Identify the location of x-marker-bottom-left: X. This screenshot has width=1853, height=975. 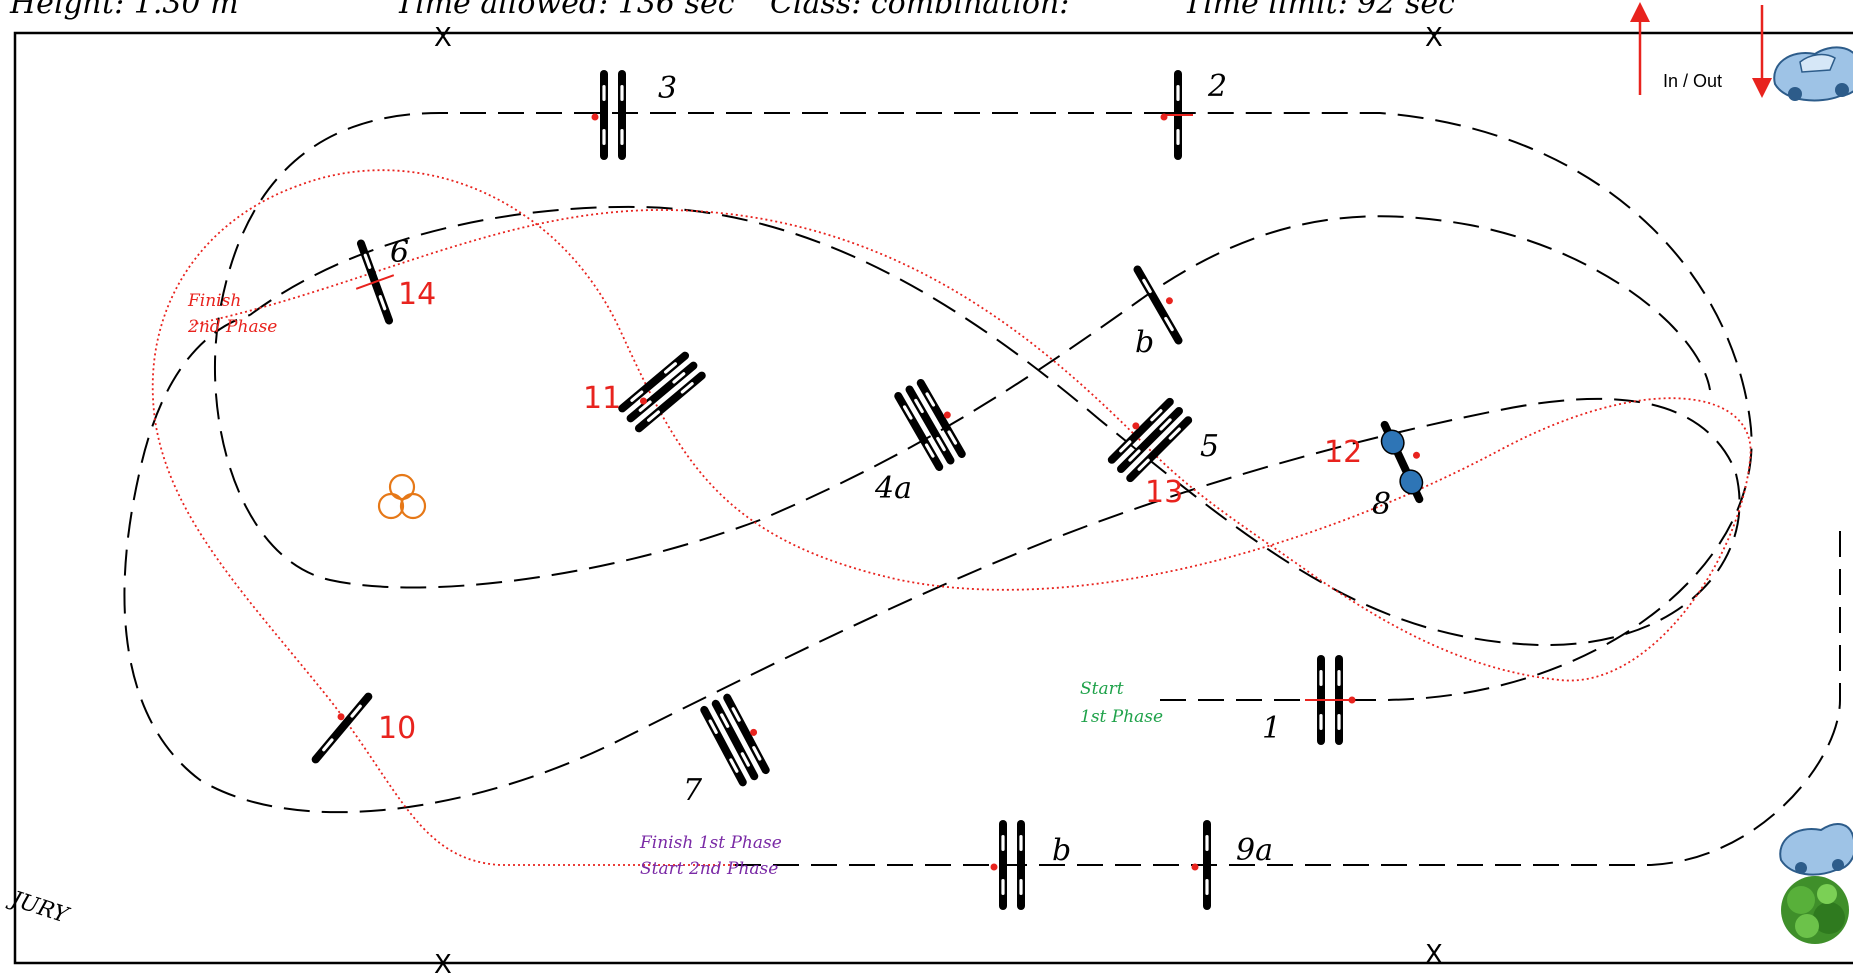
(443, 962).